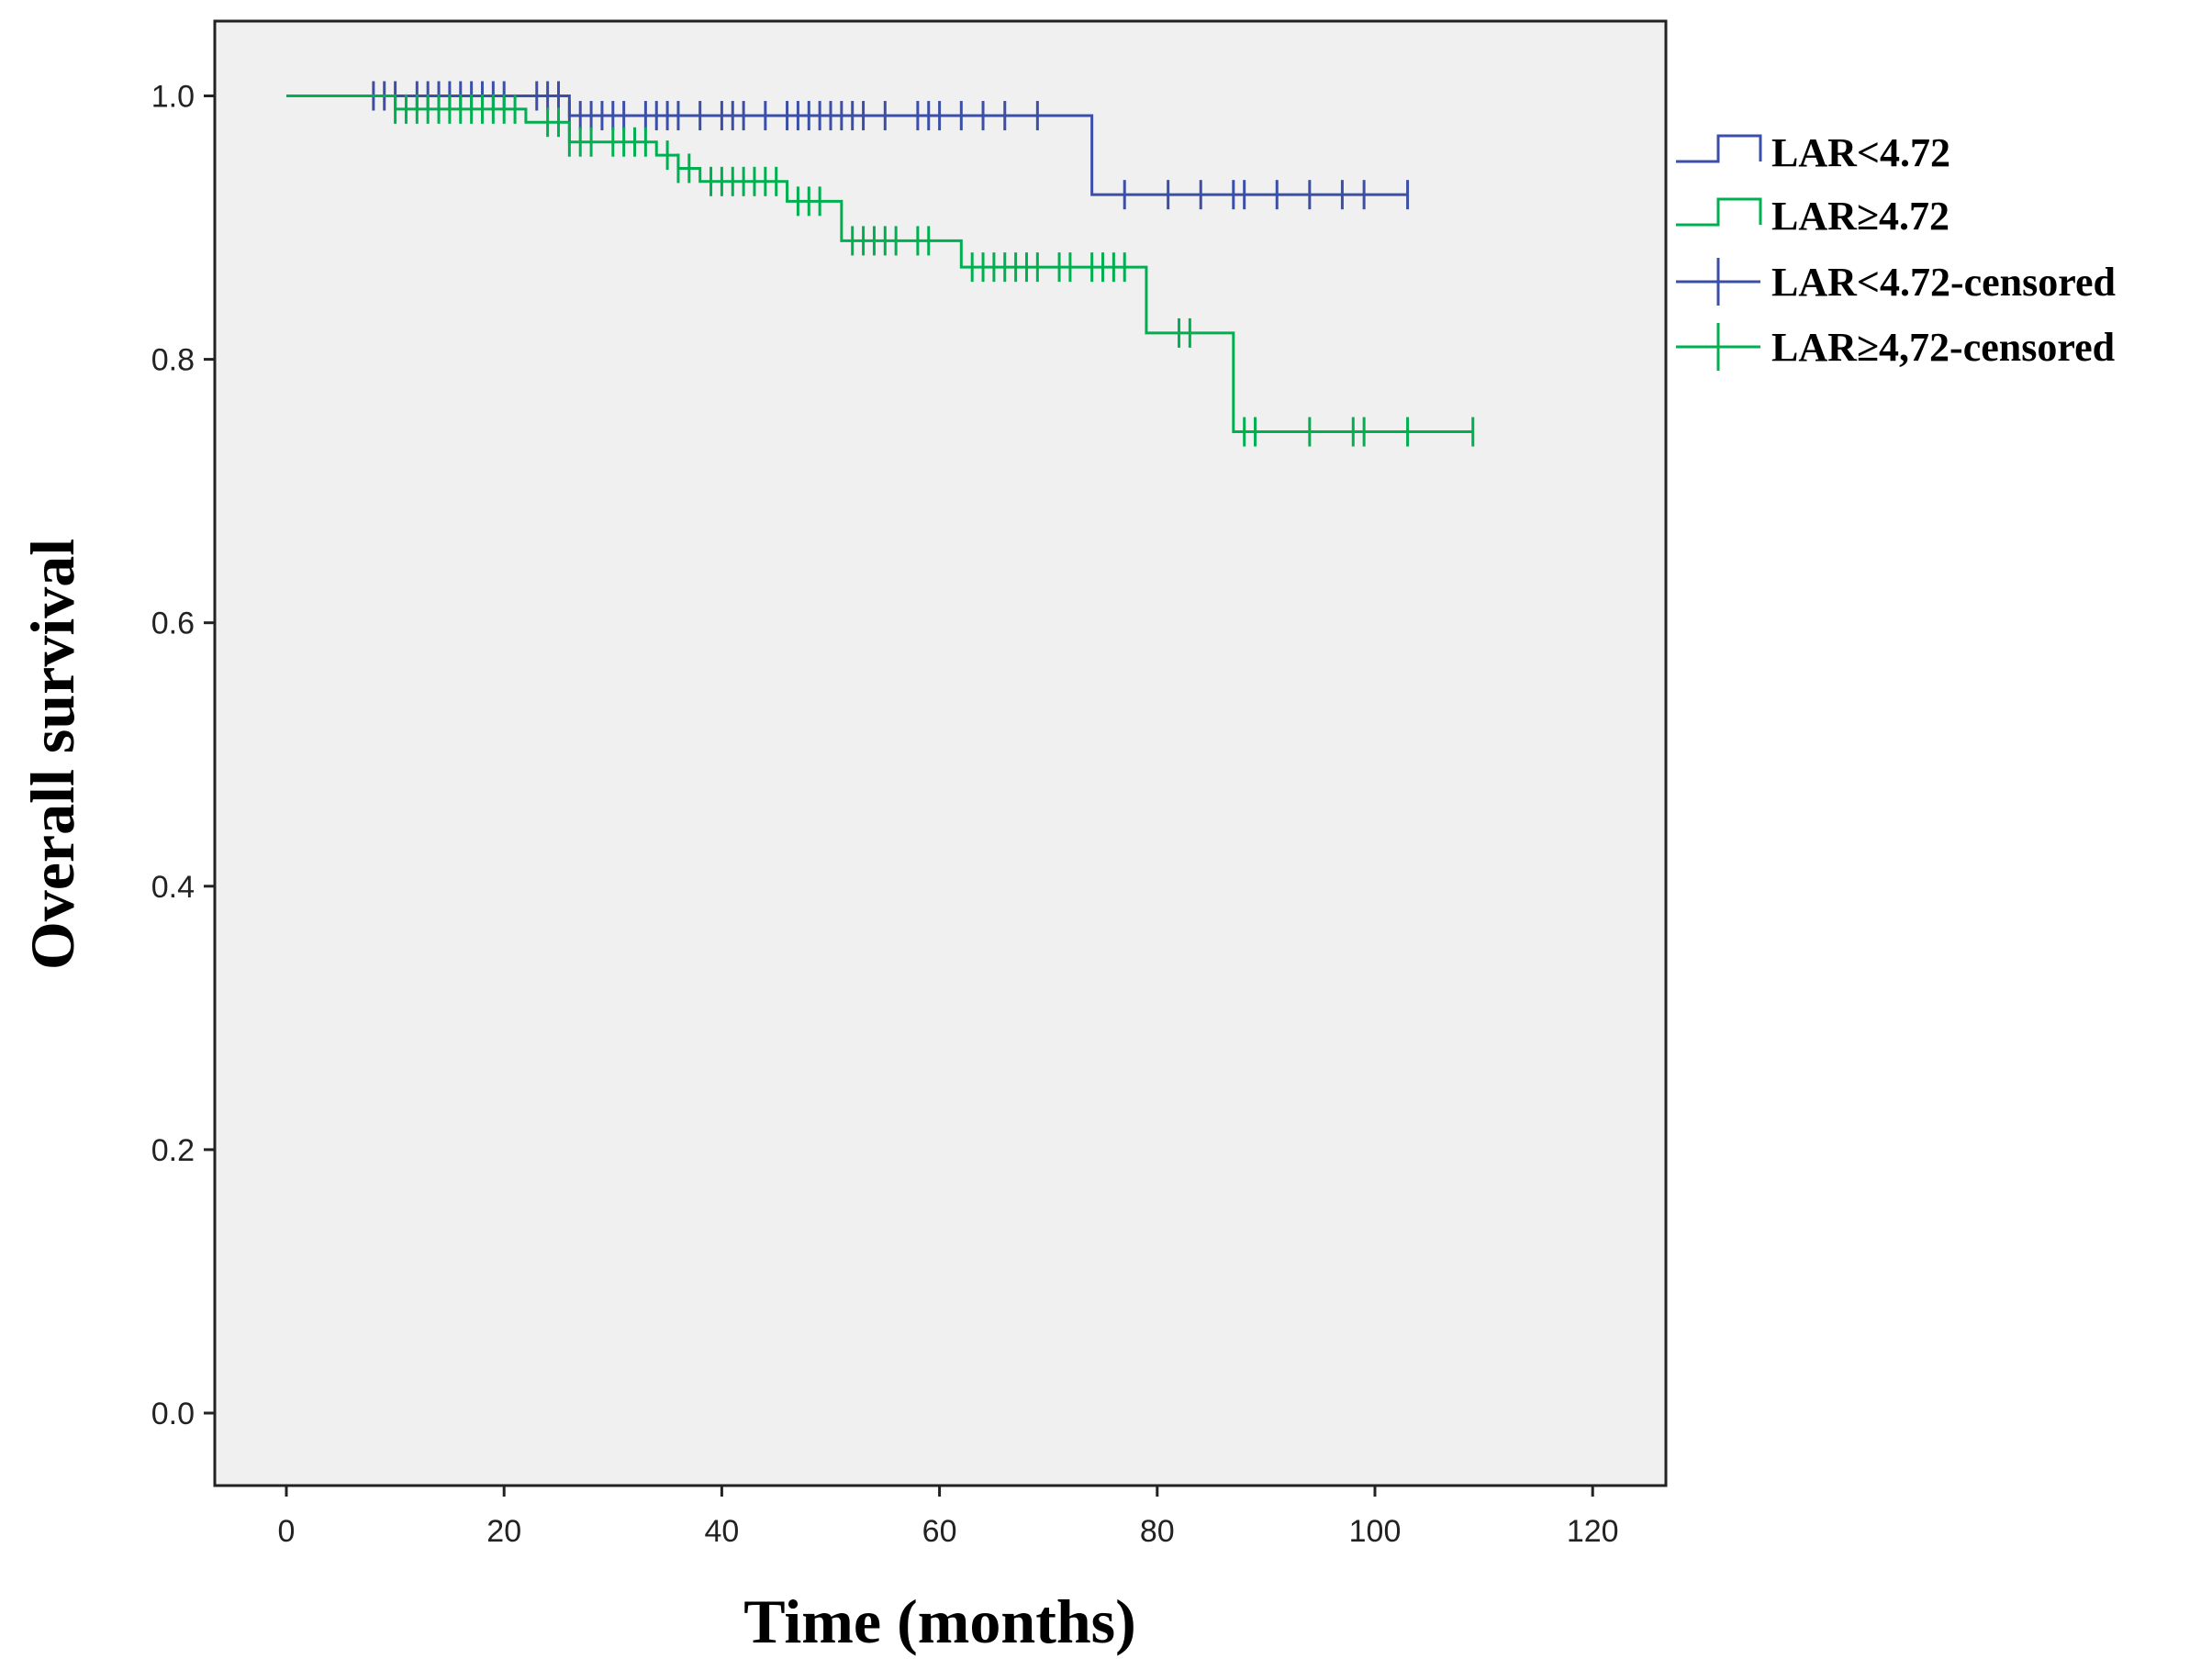 This screenshot has width=2212, height=1670. I want to click on x-tick-label: 80, so click(1157, 1531).